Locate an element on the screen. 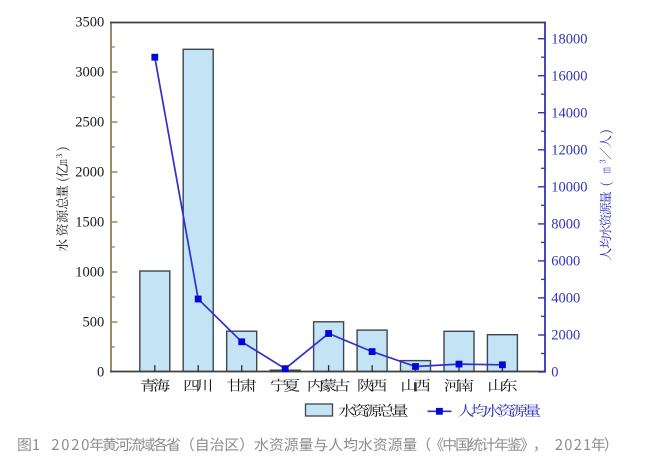 The image size is (648, 466). svg-text: 1000 is located at coordinates (89, 273).